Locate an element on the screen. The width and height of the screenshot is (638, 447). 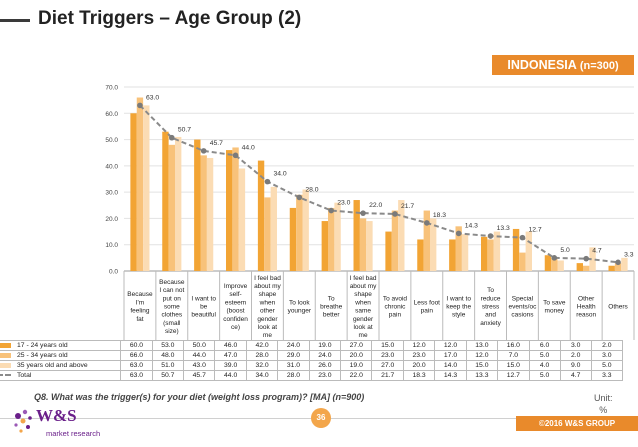
table-cell: 50.0 is located at coordinates (199, 345).